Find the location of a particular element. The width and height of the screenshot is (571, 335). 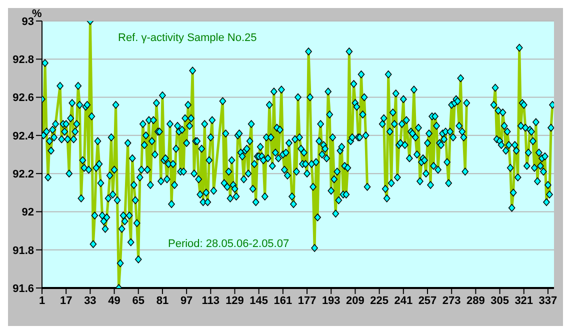

y-tick-label: 92.4 is located at coordinates (23, 136).